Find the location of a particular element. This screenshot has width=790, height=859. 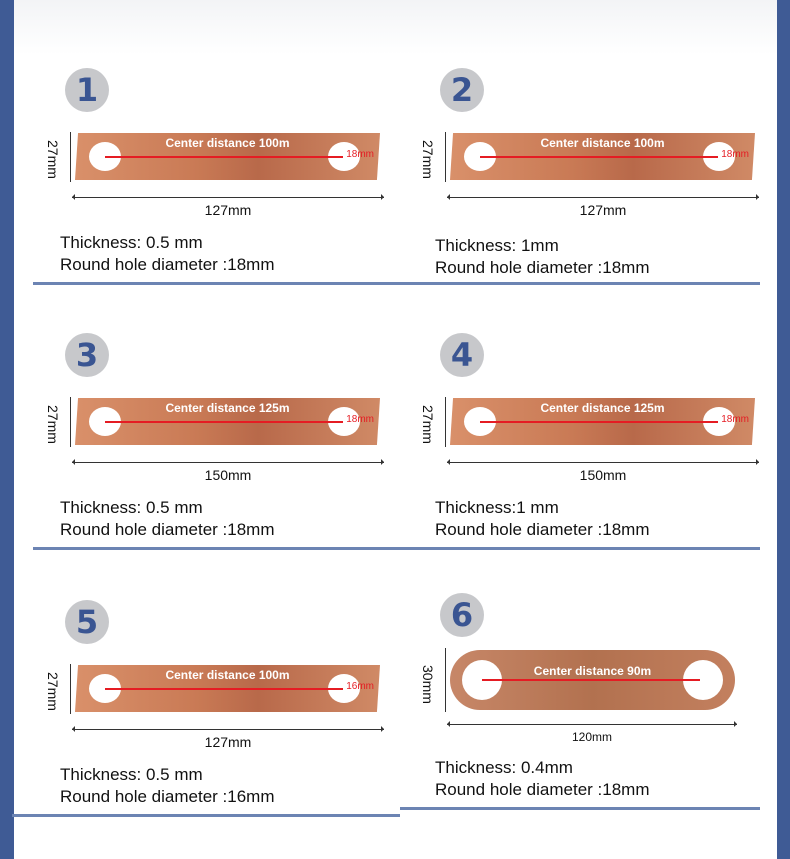

center-distance-label: Center distance 90m is located at coordinates (592, 671).